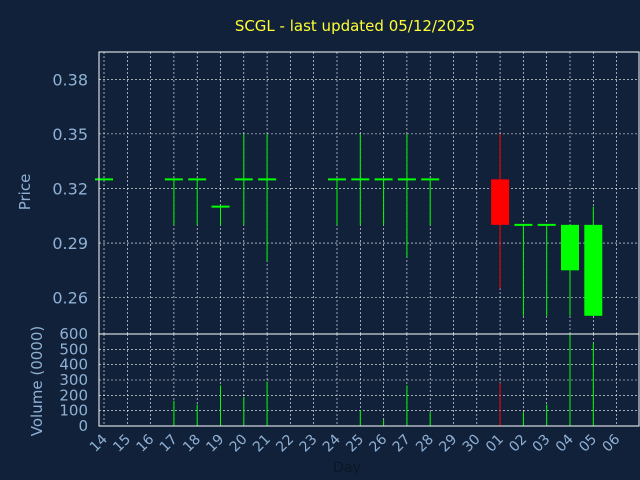  I want to click on x-tick-label: 22, so click(285, 444).